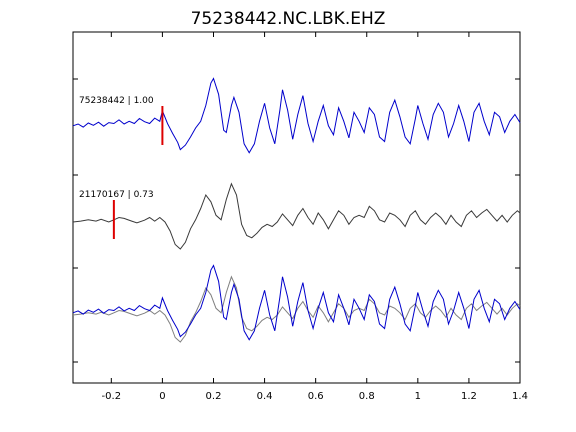 Image resolution: width=576 pixels, height=432 pixels. What do you see at coordinates (214, 396) in the screenshot?
I see `x-tick-label: 0.2` at bounding box center [214, 396].